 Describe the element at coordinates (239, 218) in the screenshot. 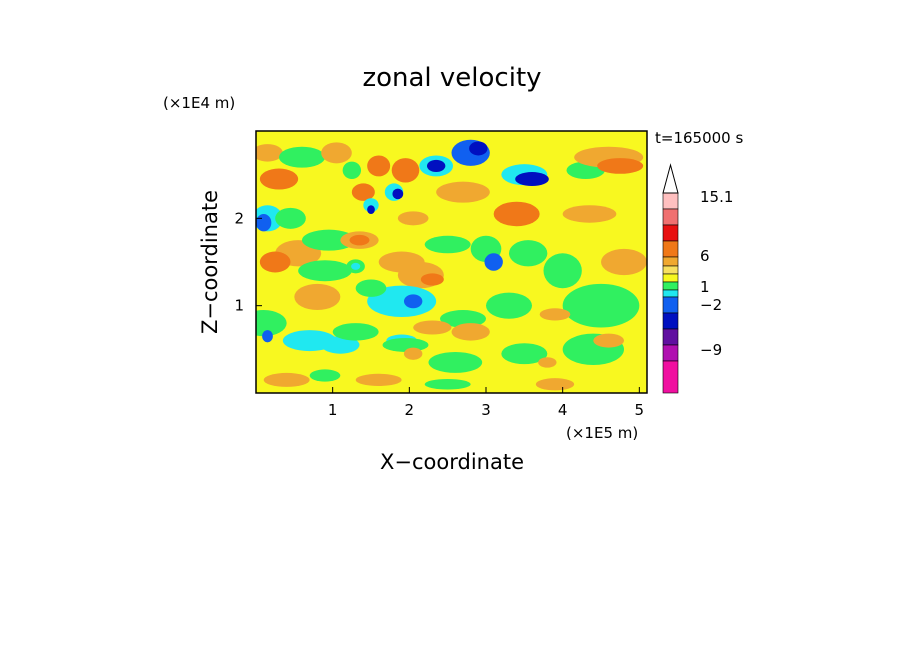

I see `y-tick-label: 2` at that location.